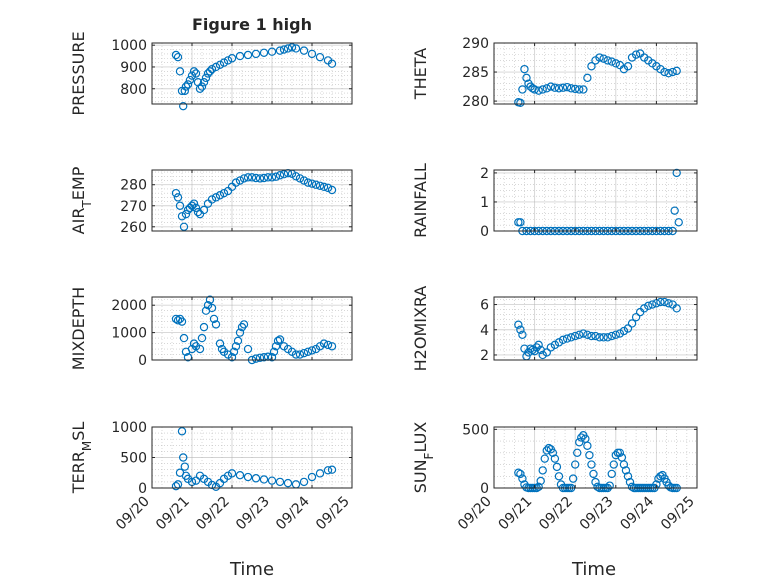  What do you see at coordinates (252, 24) in the screenshot?
I see `figure-title: Figure 1 high` at bounding box center [252, 24].